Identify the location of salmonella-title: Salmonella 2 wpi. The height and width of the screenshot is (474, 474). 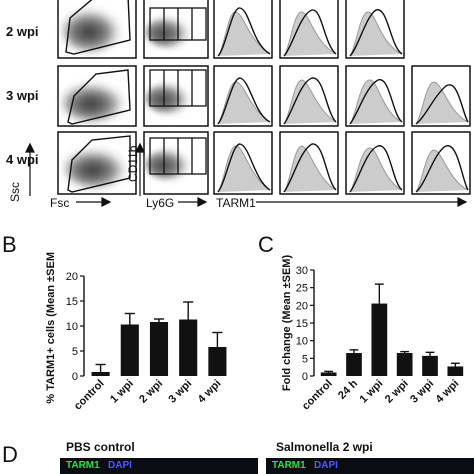
(324, 447).